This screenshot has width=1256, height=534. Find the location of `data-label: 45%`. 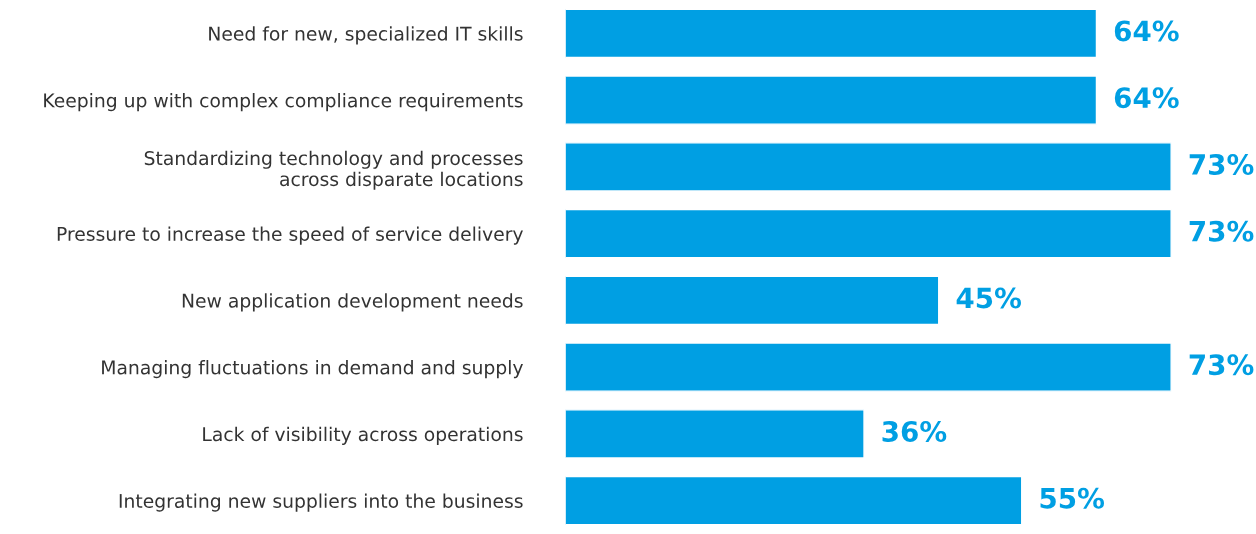

data-label: 45% is located at coordinates (989, 298).